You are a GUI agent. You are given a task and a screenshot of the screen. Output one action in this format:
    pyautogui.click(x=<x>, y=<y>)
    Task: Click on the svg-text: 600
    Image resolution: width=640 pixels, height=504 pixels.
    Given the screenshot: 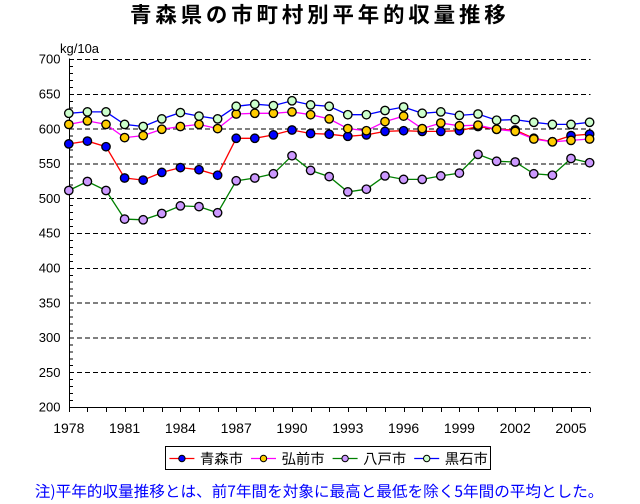 What is the action you would take?
    pyautogui.click(x=50, y=128)
    